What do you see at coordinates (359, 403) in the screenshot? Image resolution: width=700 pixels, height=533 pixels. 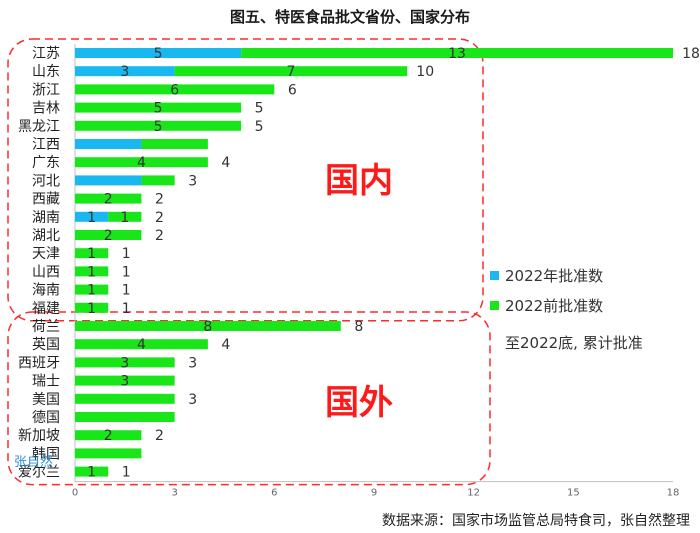 I see `region-label-foreign: 国外` at bounding box center [359, 403].